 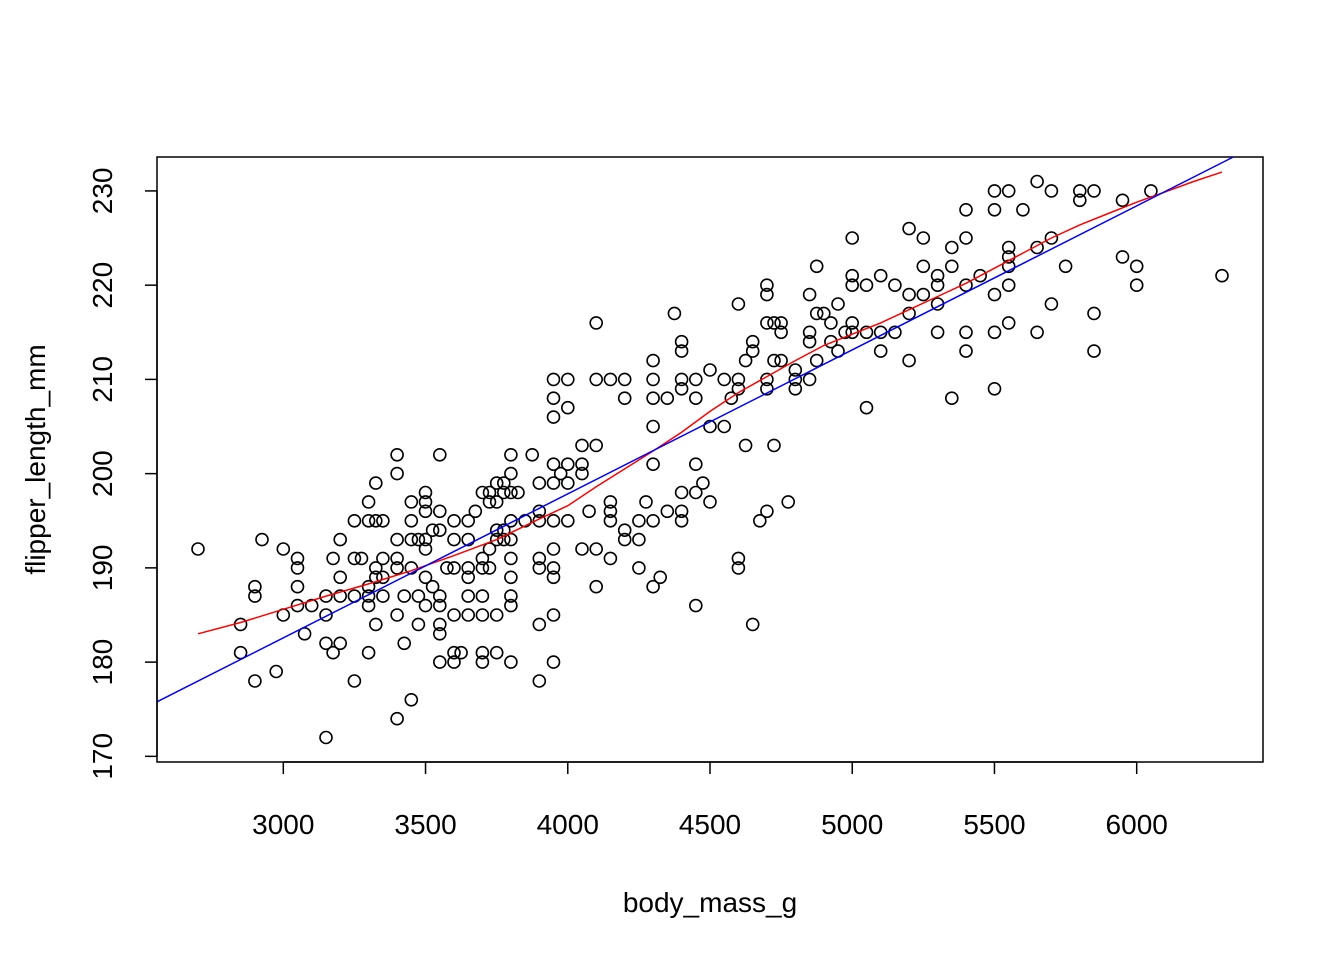 I want to click on x-tick-label: 5500, so click(x=994, y=824).